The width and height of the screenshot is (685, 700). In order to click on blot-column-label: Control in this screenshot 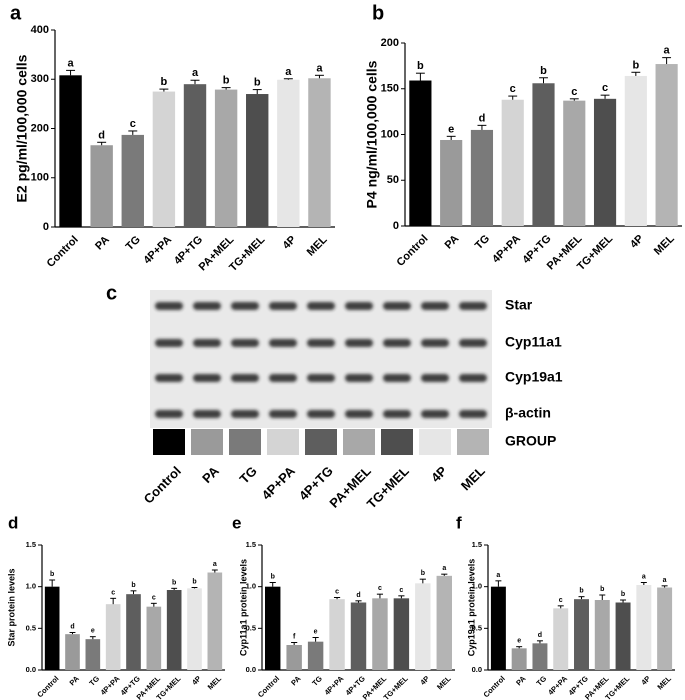, I will do `click(162, 484)`.